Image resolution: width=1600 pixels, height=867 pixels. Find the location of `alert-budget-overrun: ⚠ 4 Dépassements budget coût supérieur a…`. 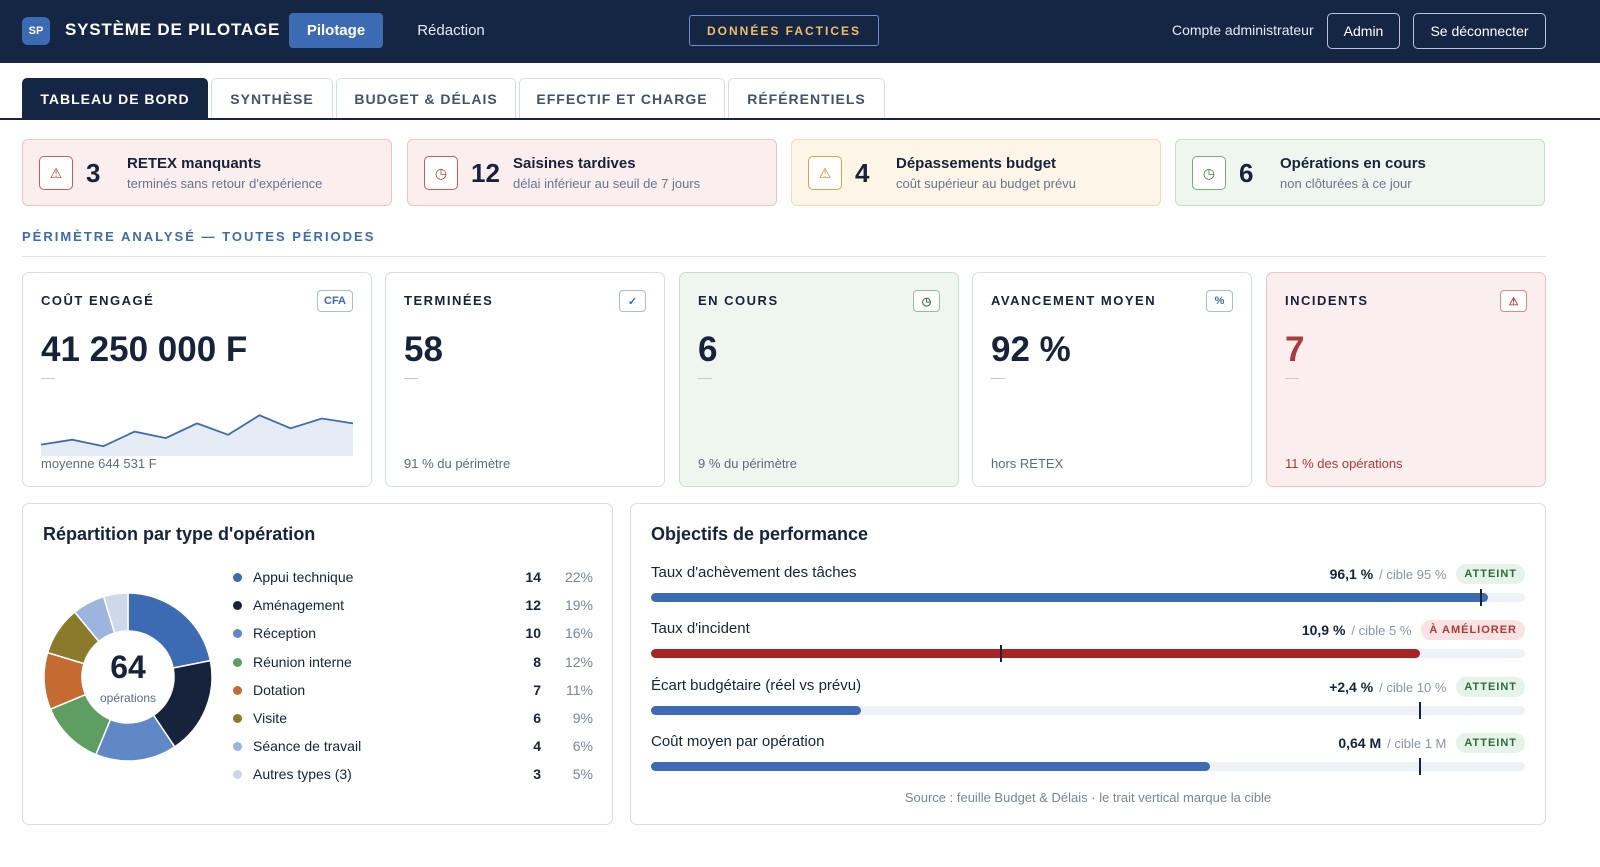

alert-budget-overrun: ⚠ 4 Dépassements budget coût supérieur a… is located at coordinates (976, 172).